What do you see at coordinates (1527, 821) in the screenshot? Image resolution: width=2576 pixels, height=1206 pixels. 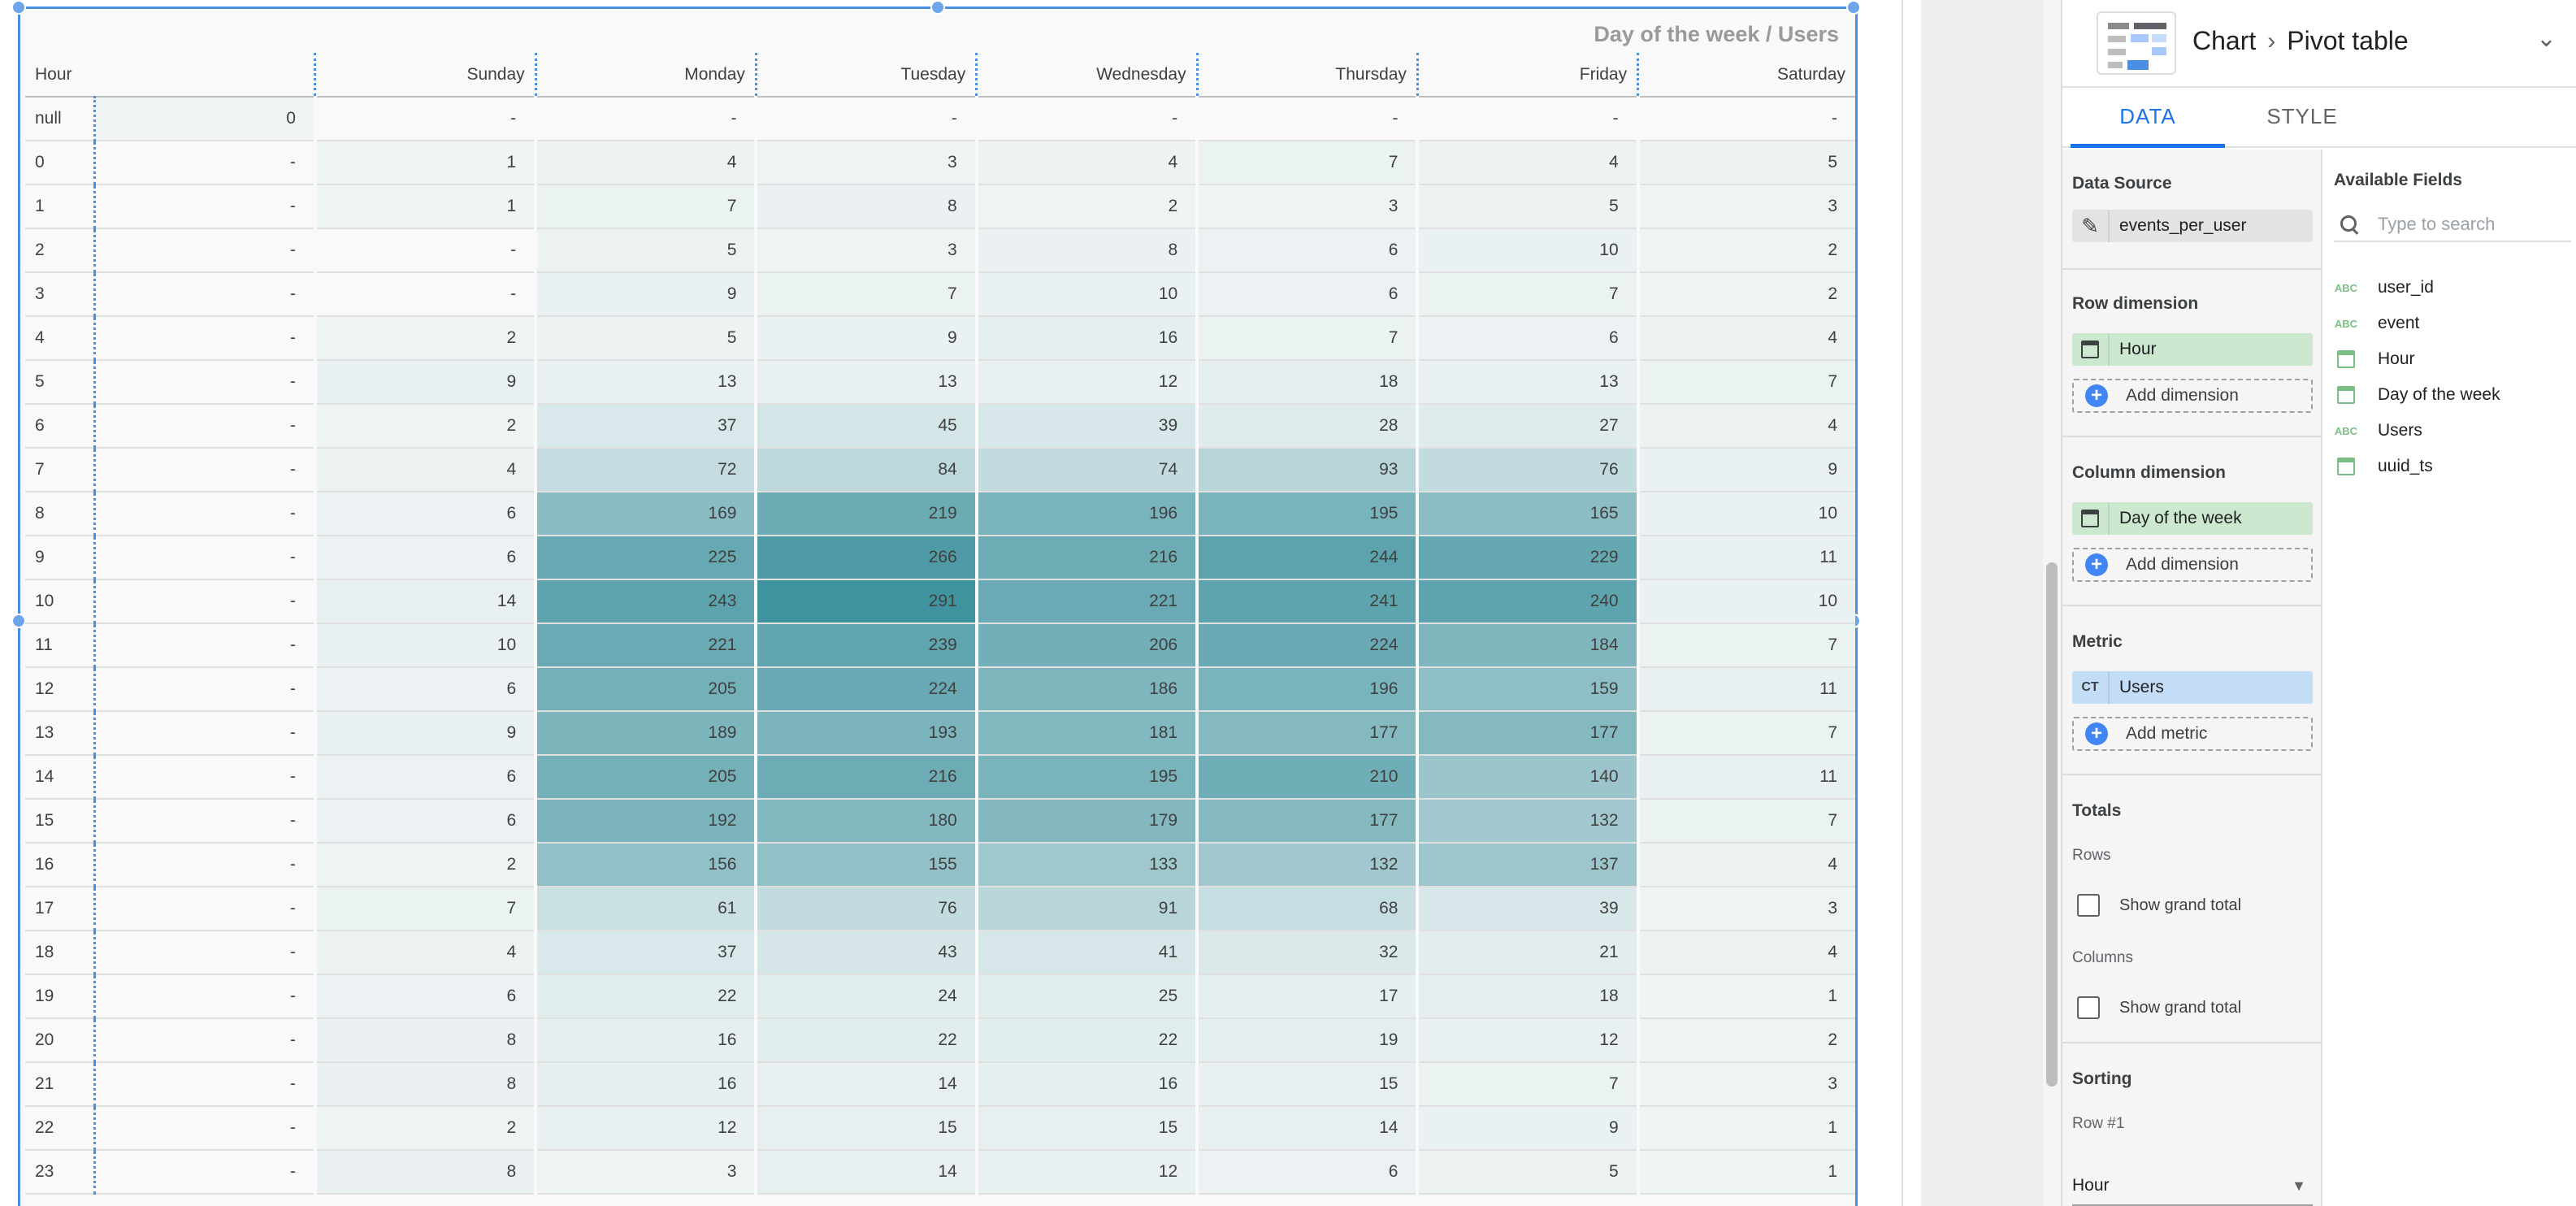 I see `table-cell: 132` at bounding box center [1527, 821].